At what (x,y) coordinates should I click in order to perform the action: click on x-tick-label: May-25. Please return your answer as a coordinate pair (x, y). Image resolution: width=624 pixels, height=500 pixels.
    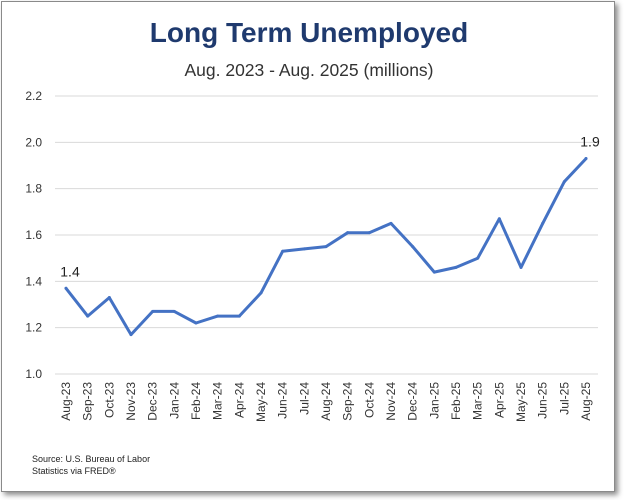
    Looking at the image, I should click on (521, 402).